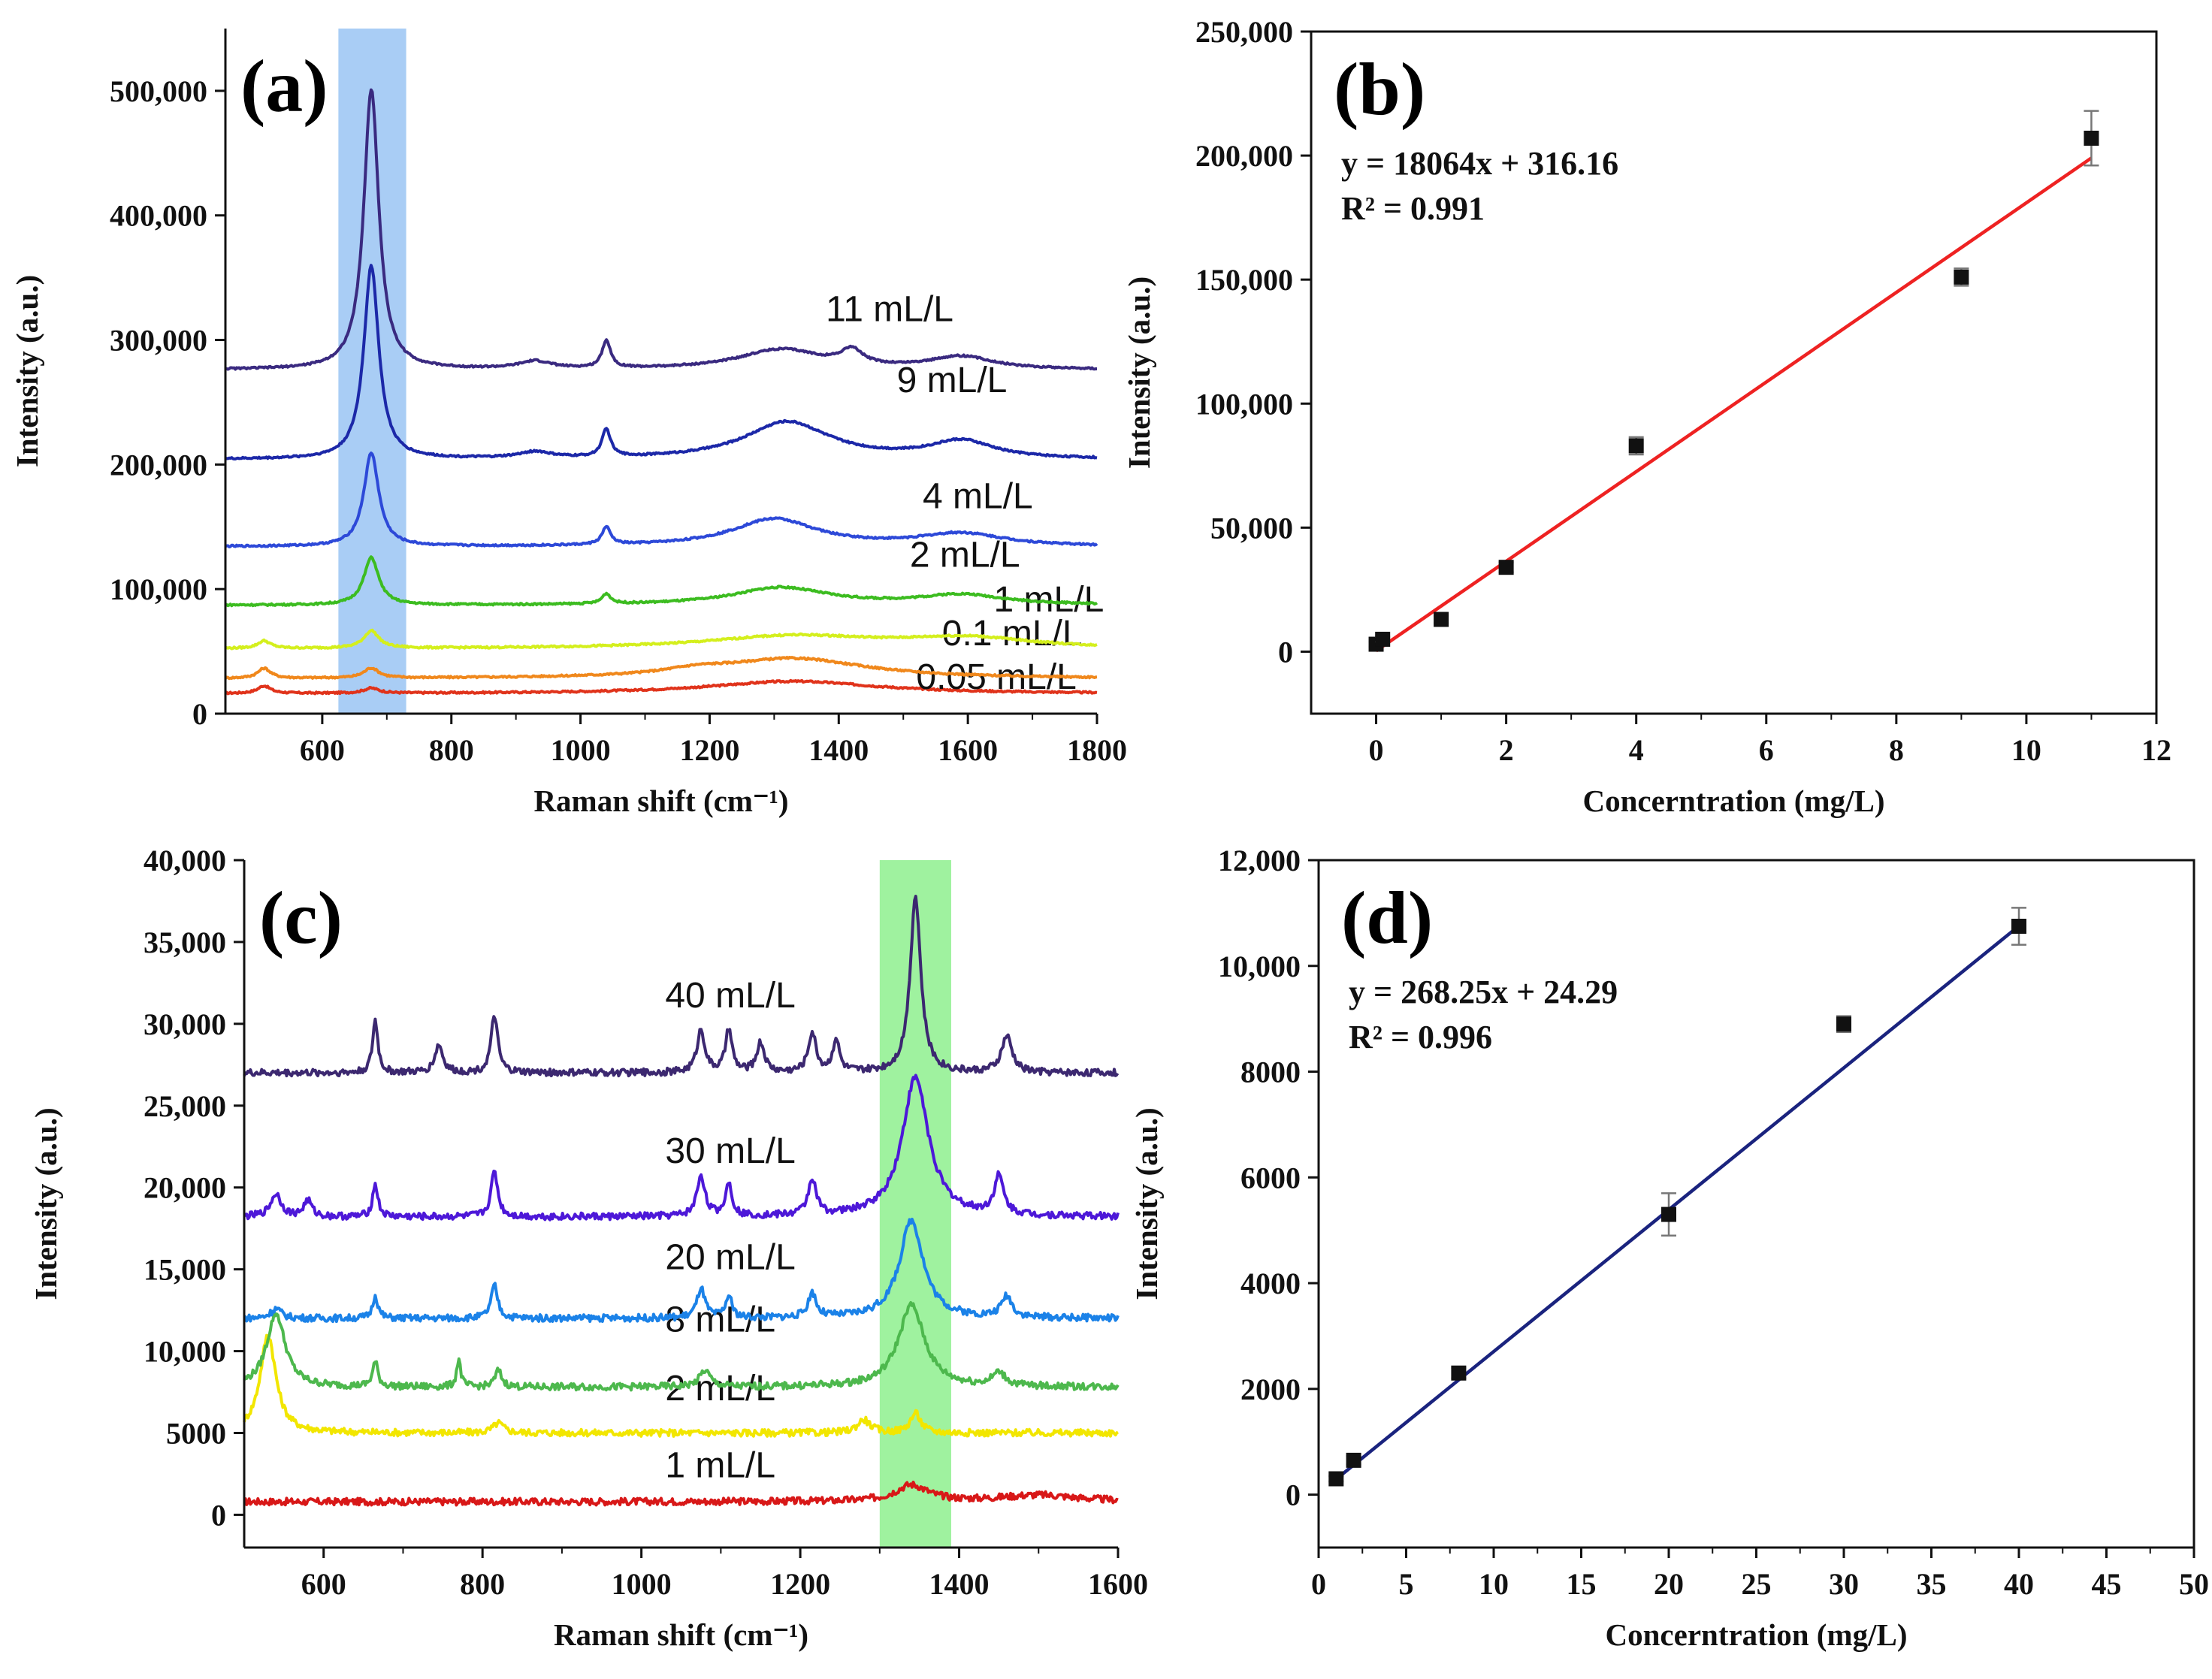 The height and width of the screenshot is (1679, 2212). I want to click on series-line-20-mL-L, so click(681, 1270).